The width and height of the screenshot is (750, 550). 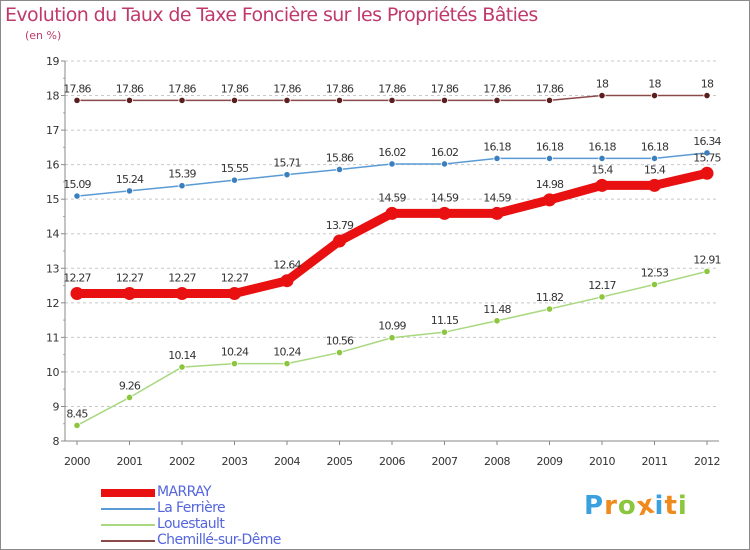 I want to click on y-tick-label: 19, so click(x=52, y=61).